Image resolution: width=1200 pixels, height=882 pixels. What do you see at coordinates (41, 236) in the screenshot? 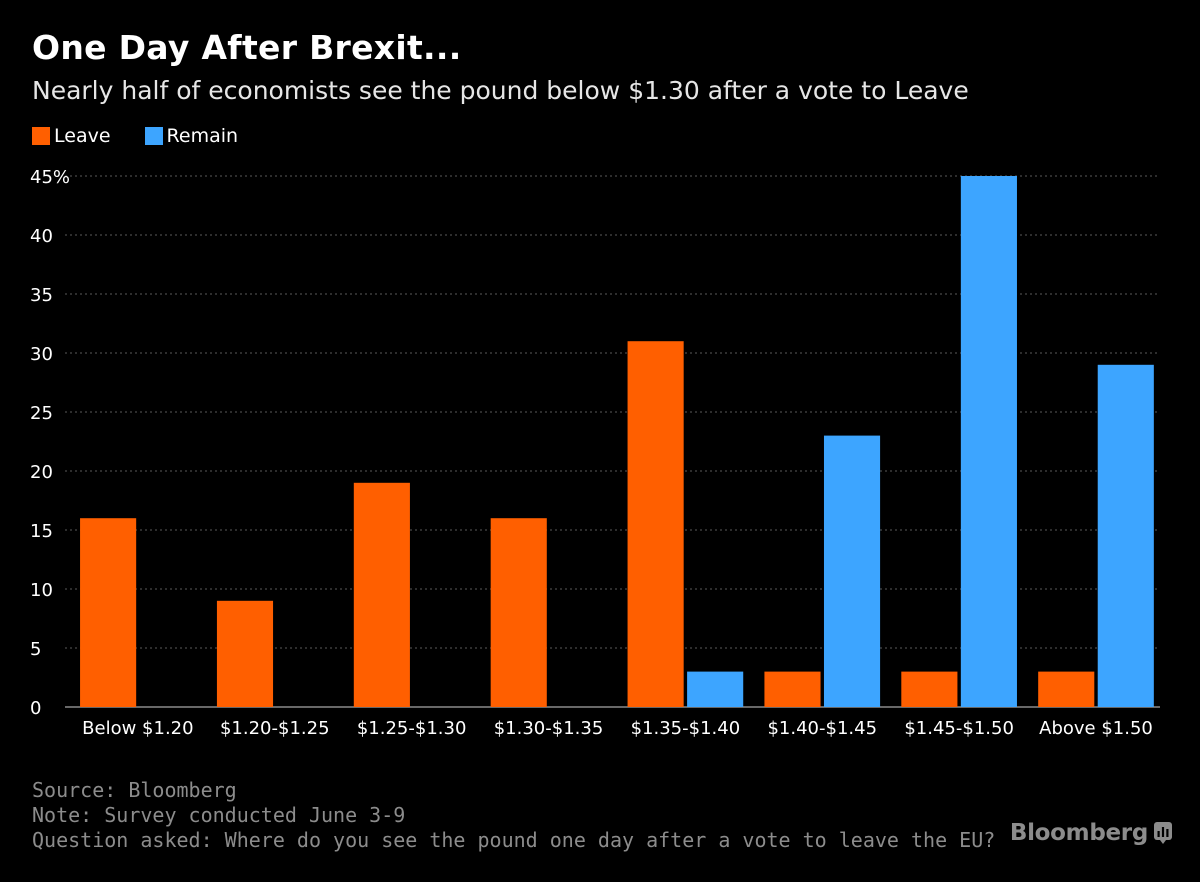
I see `y-tick-label: 40` at bounding box center [41, 236].